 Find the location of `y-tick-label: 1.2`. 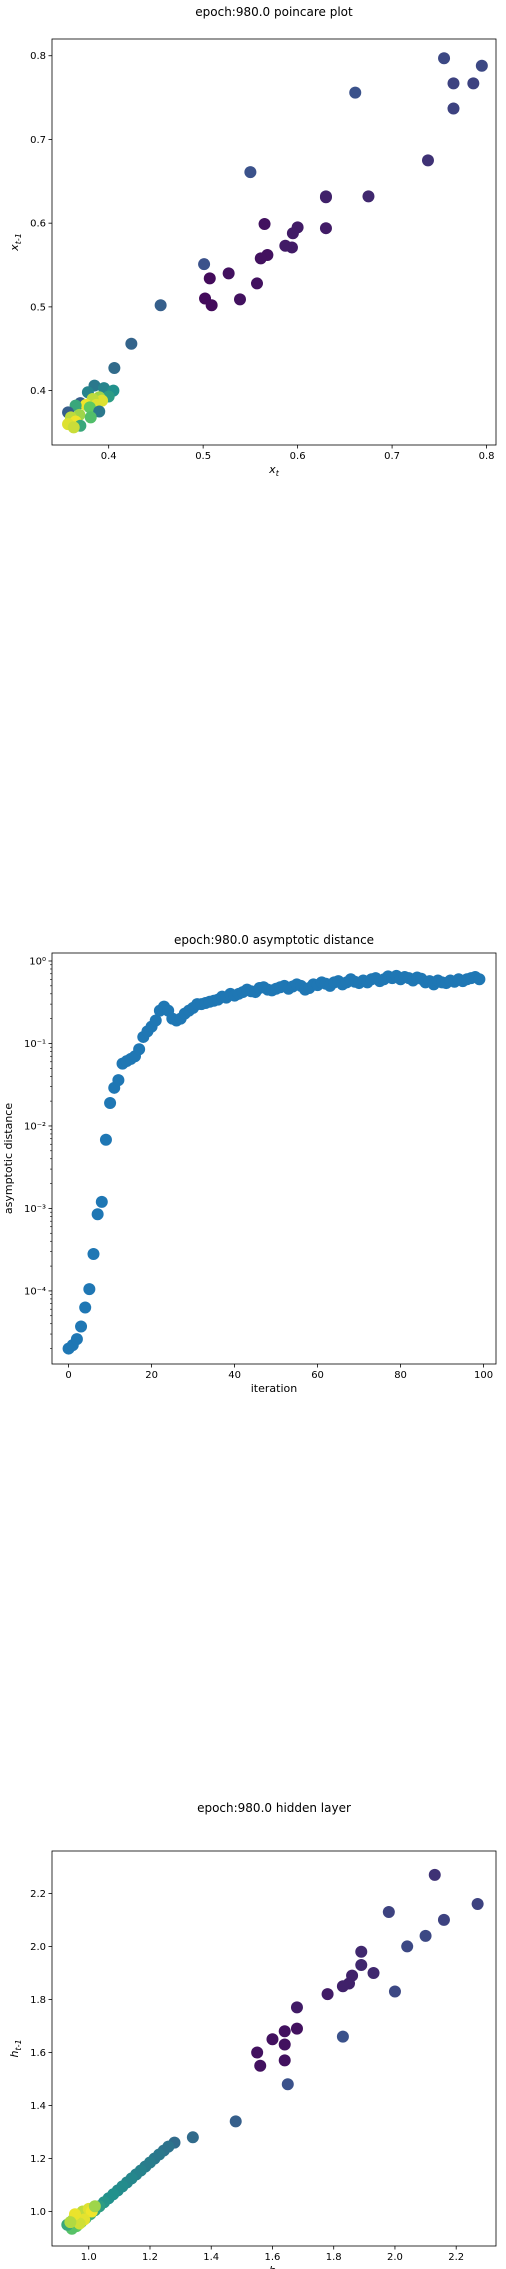

y-tick-label: 1.2 is located at coordinates (38, 2159).